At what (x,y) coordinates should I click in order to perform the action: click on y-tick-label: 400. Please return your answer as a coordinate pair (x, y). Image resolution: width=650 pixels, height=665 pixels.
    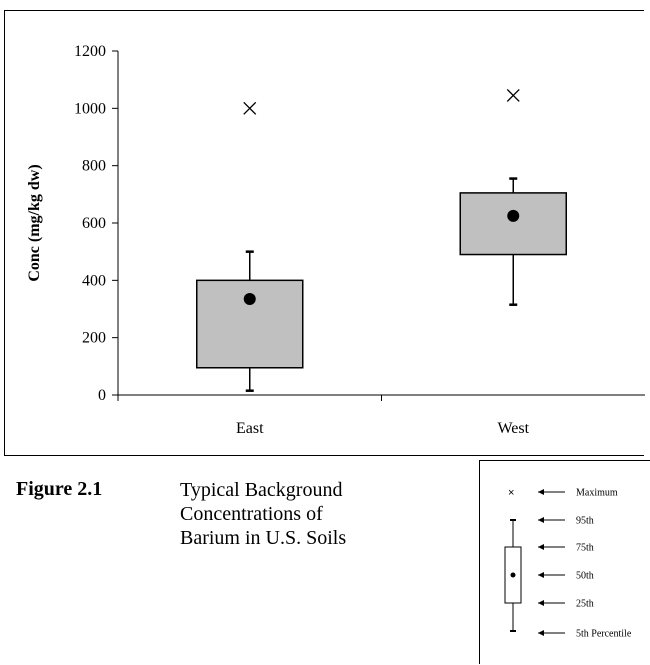
    Looking at the image, I should click on (94, 280).